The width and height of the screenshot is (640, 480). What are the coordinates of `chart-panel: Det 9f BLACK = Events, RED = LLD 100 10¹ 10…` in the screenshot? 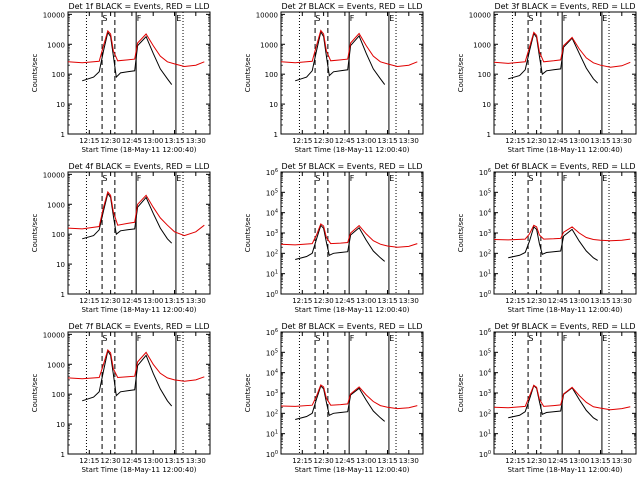 It's located at (547, 398).